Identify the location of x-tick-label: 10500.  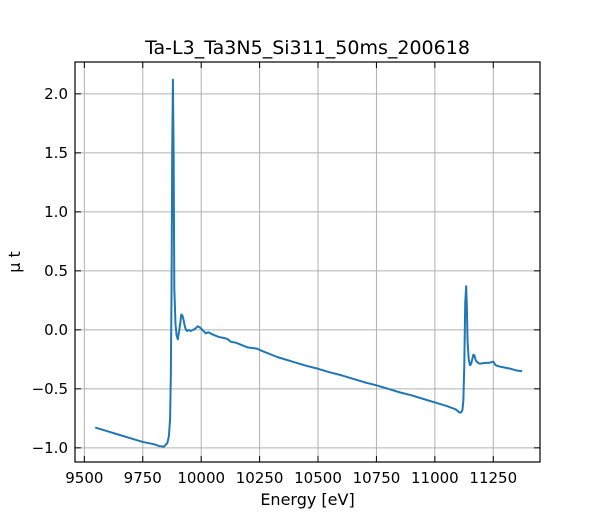
(318, 478).